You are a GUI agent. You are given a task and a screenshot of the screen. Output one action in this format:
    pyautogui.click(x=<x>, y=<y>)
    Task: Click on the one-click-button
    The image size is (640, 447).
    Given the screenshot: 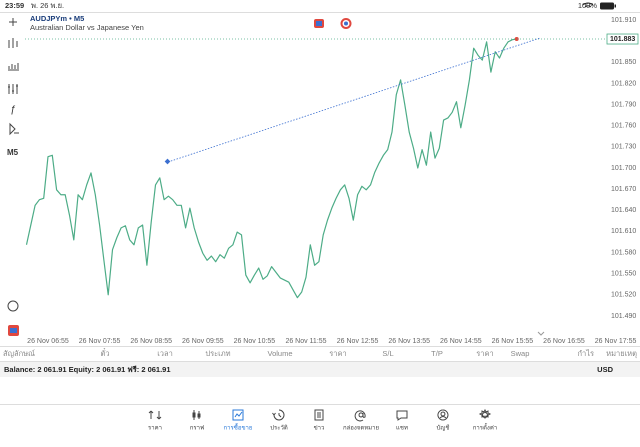 What is the action you would take?
    pyautogui.click(x=346, y=23)
    